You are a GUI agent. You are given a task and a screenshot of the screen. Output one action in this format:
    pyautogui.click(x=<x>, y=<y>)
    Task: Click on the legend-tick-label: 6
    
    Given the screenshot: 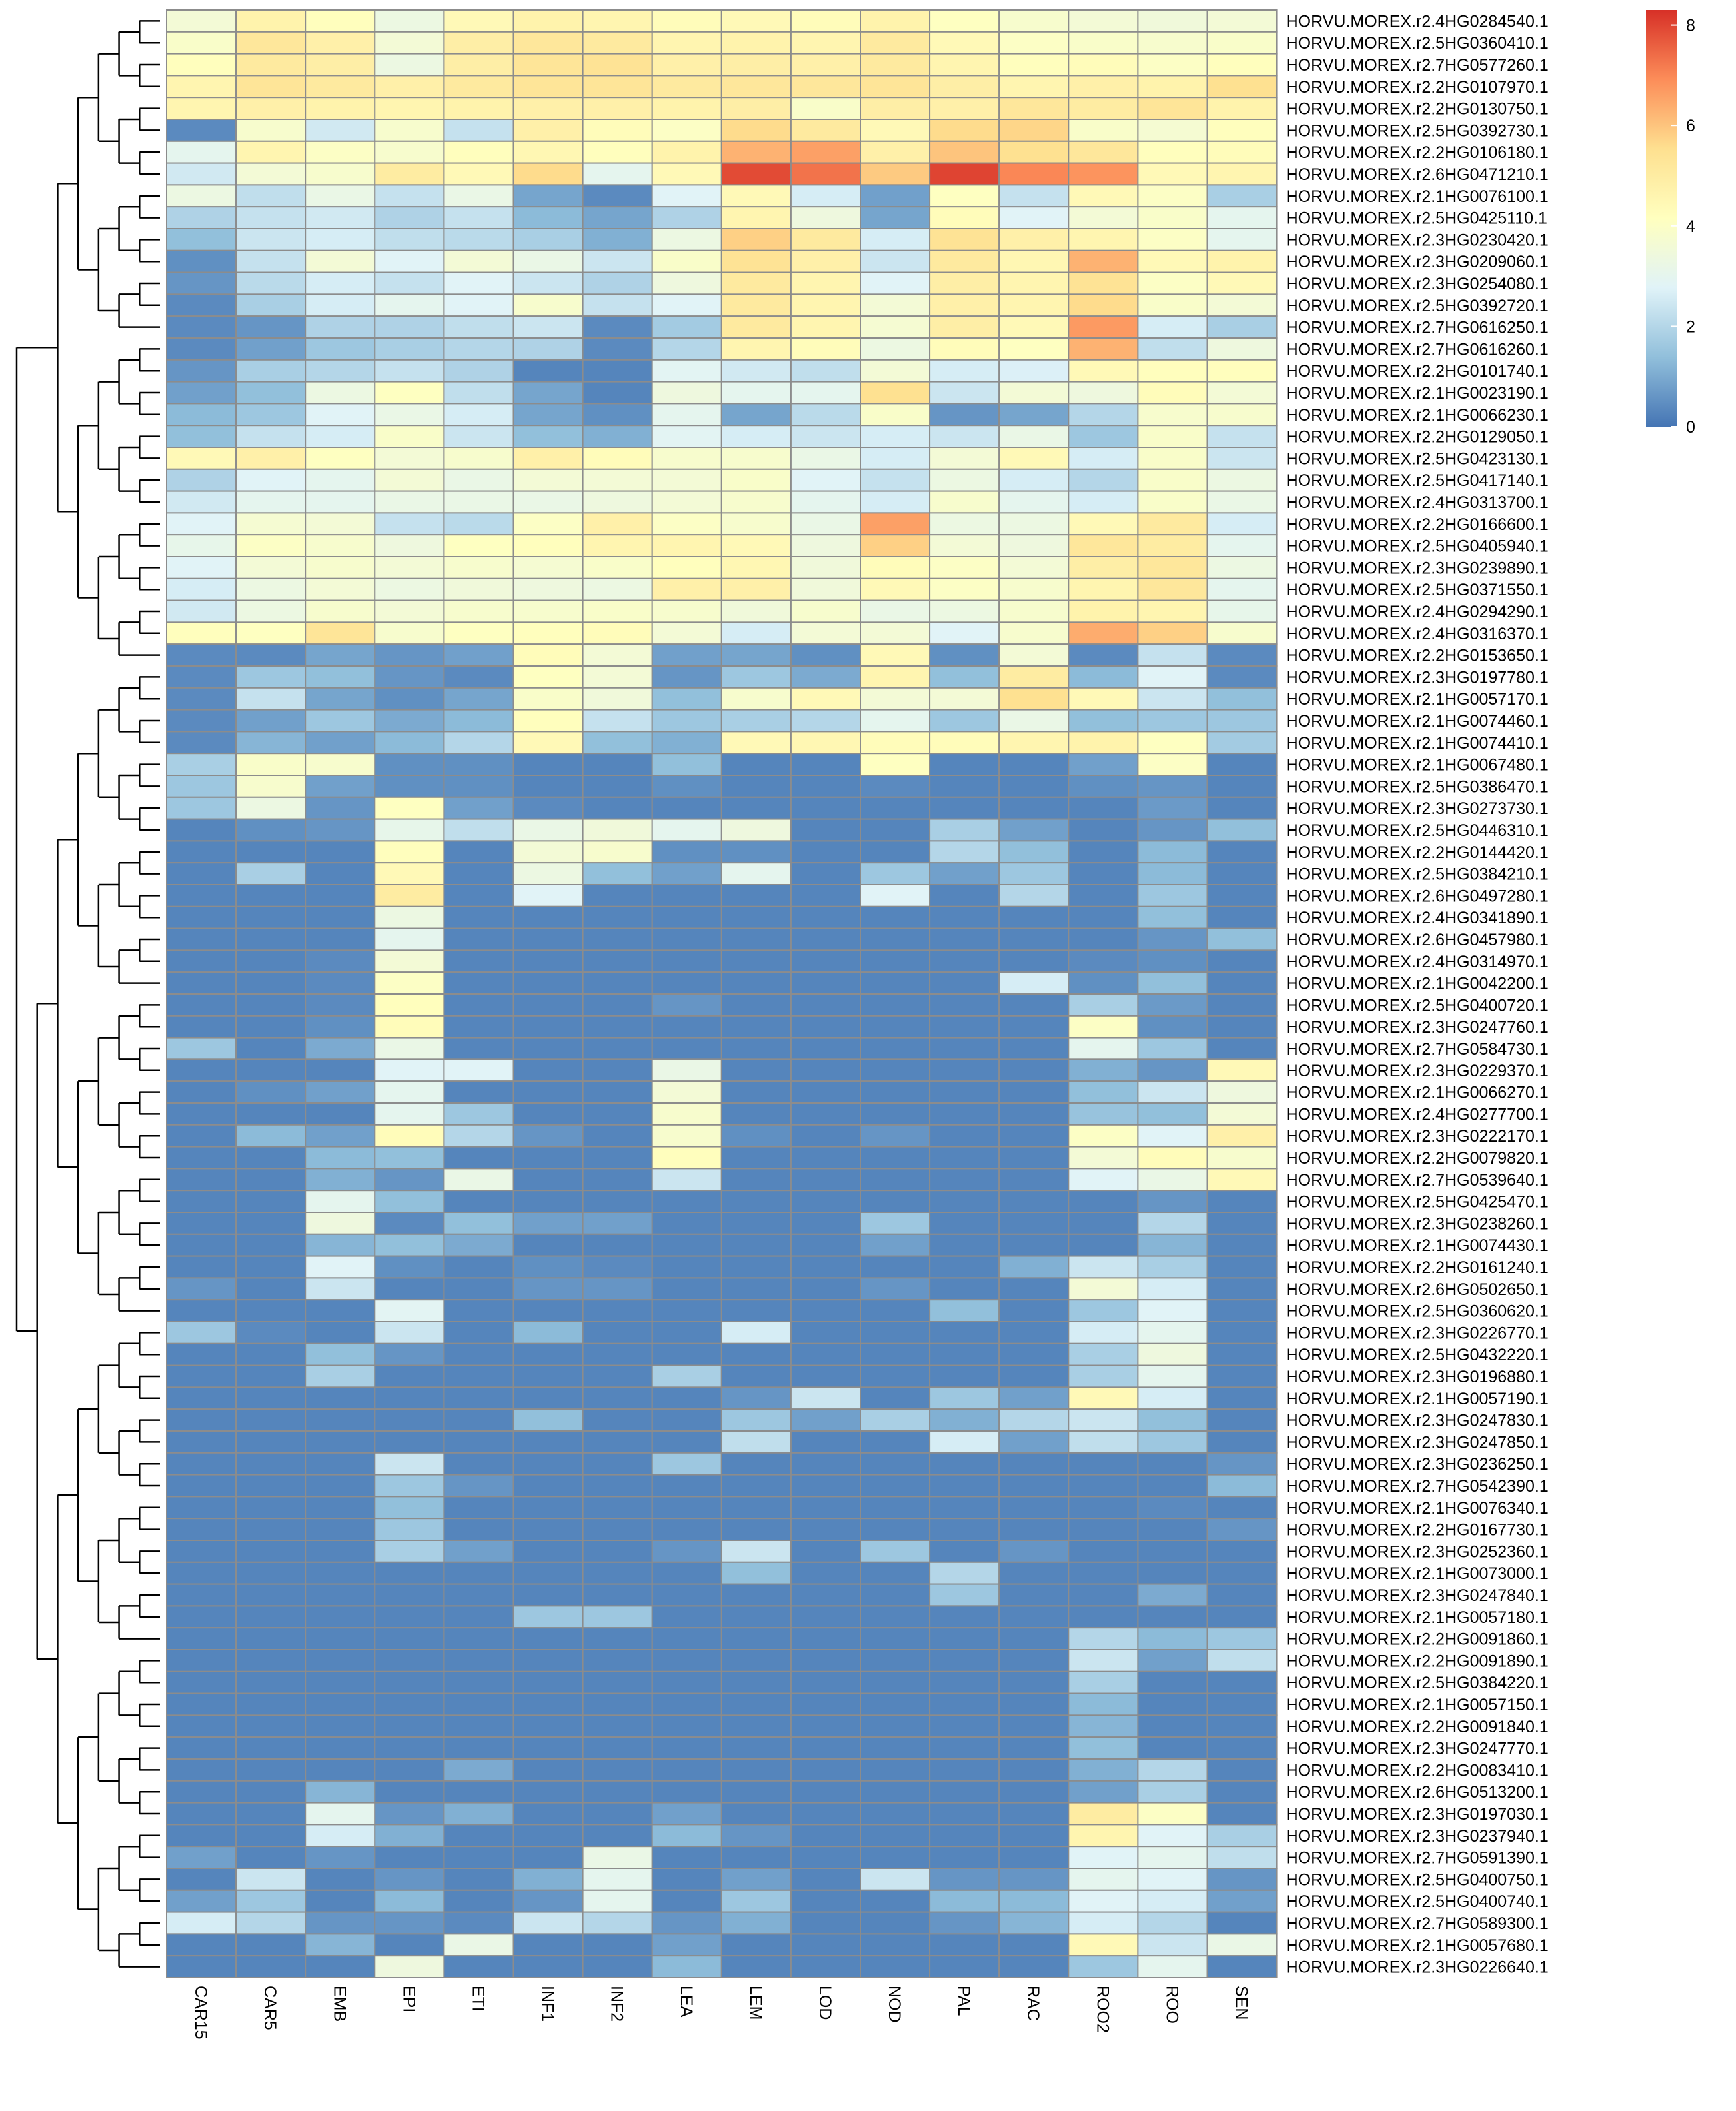 What is the action you would take?
    pyautogui.click(x=1690, y=126)
    